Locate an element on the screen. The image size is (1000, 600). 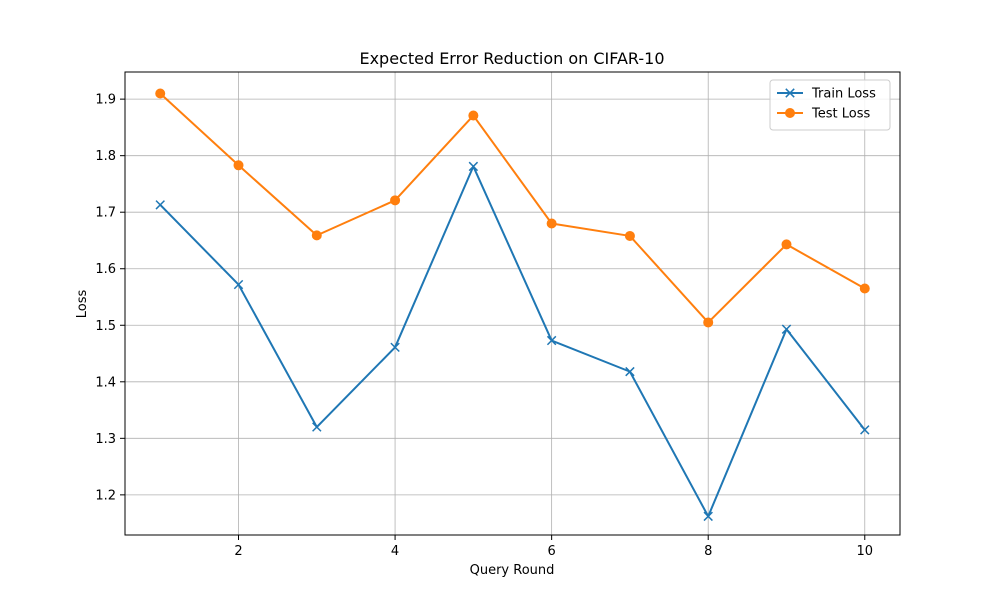
chart-title: Expected Error Reduction on CIFAR-10 is located at coordinates (511, 58).